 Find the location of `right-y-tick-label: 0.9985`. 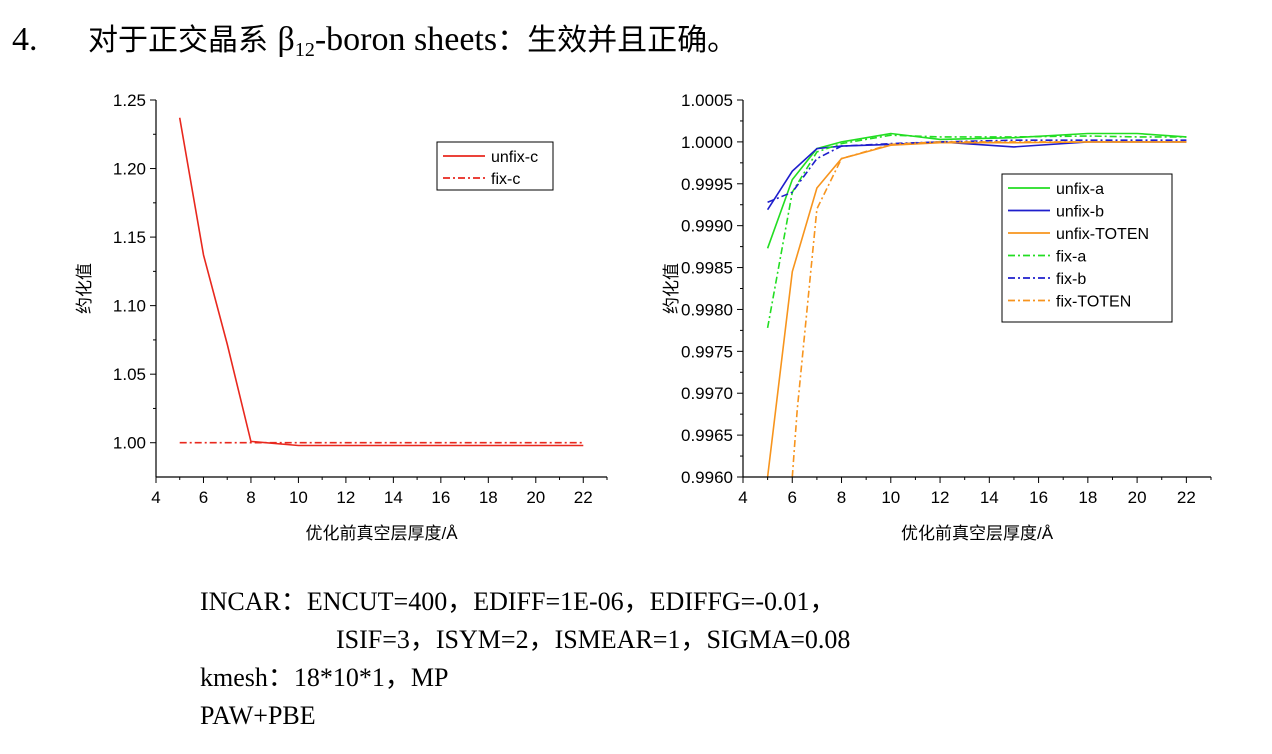

right-y-tick-label: 0.9985 is located at coordinates (707, 268).